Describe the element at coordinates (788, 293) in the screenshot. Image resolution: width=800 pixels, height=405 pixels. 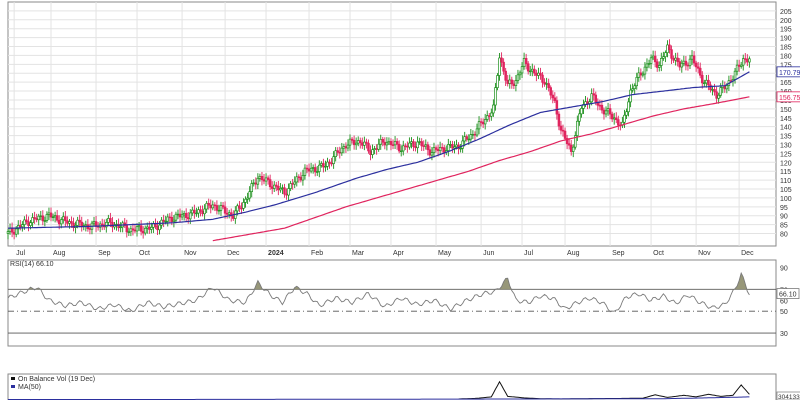
I see `rsi-value-tag-box` at that location.